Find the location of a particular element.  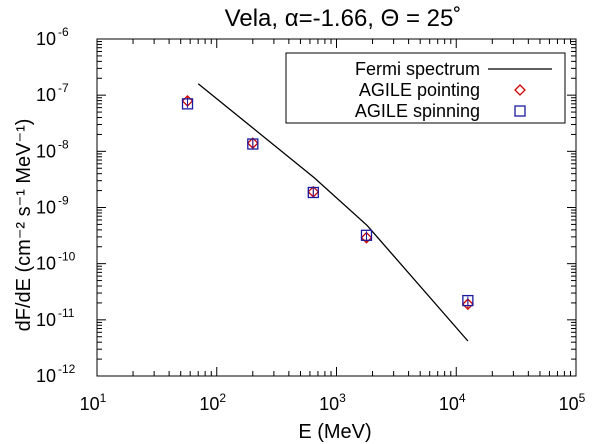

y-tick-exponent: -11 is located at coordinates (66, 313).